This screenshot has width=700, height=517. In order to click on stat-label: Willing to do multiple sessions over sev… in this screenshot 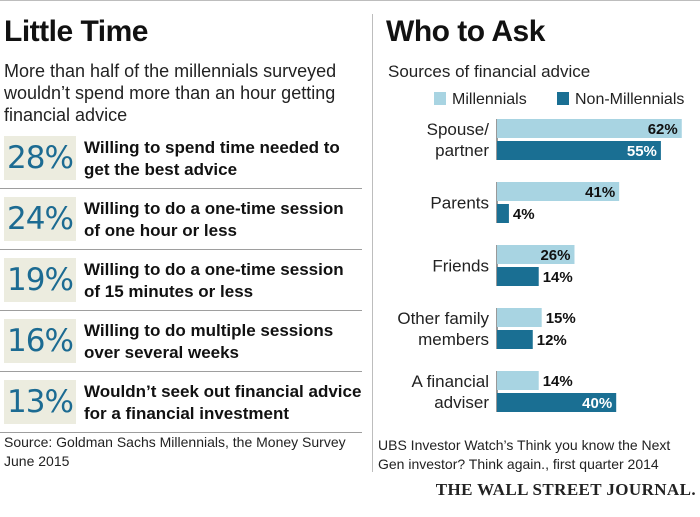, I will do `click(209, 341)`.